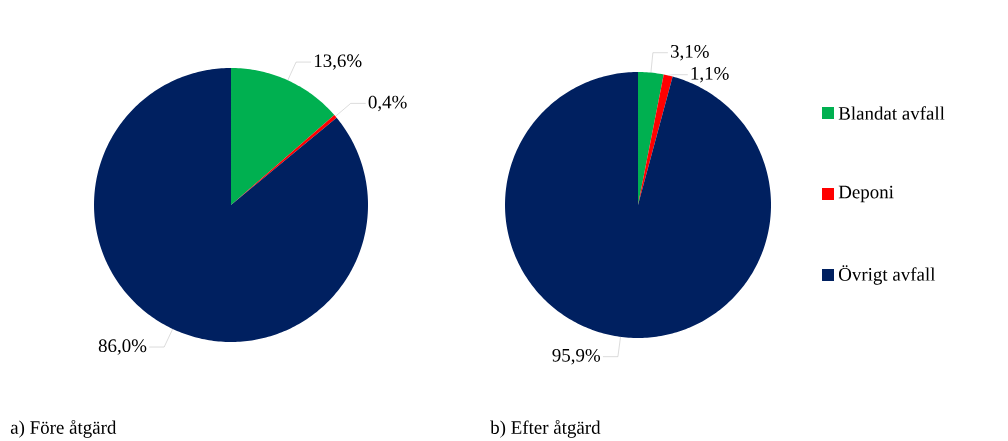  What do you see at coordinates (387, 103) in the screenshot?
I see `data-label: 0,4%` at bounding box center [387, 103].